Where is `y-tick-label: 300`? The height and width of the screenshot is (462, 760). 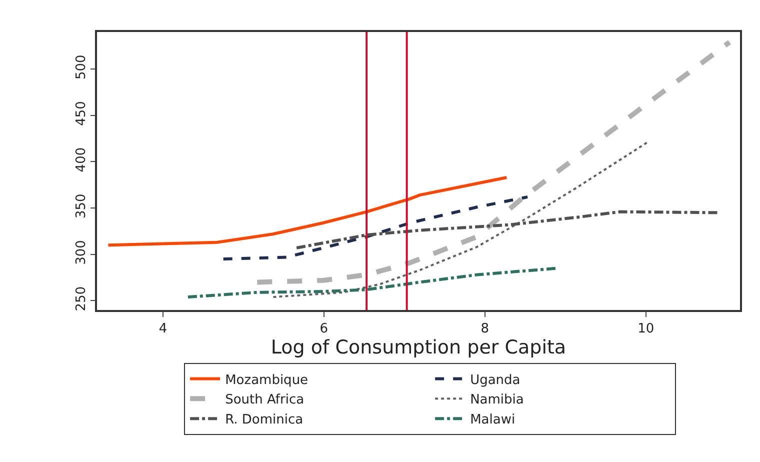
y-tick-label: 300 is located at coordinates (82, 252).